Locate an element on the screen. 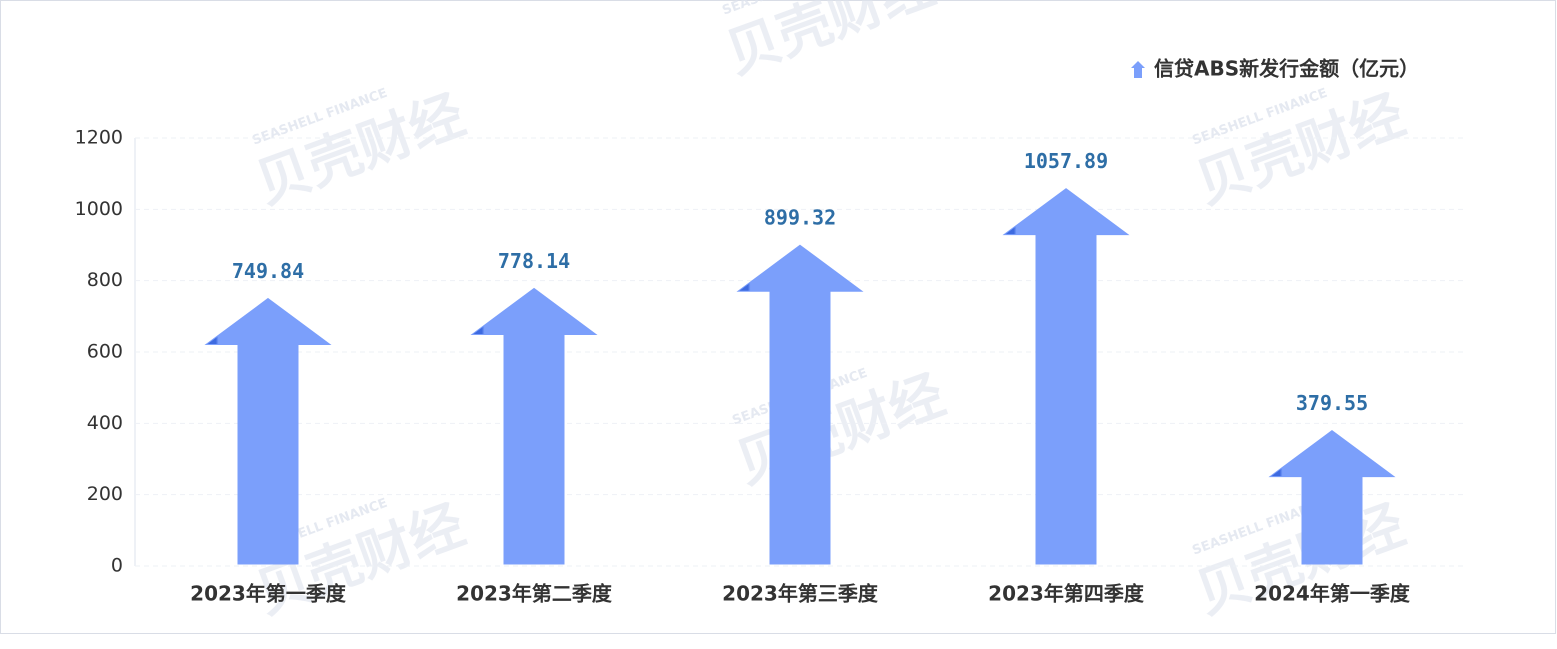 This screenshot has width=1557, height=649. x-tick-label: 2024年第一季度 is located at coordinates (1332, 594).